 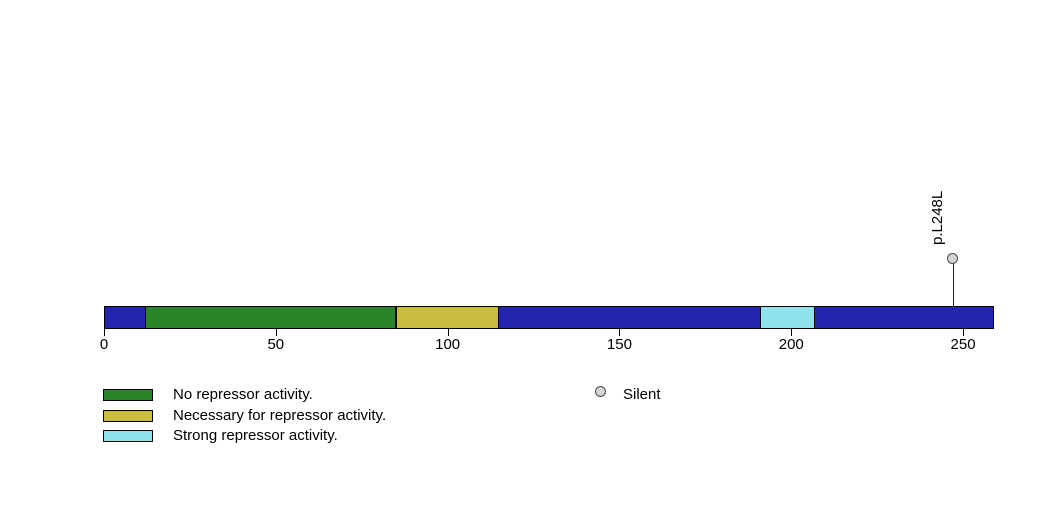 What do you see at coordinates (276, 344) in the screenshot?
I see `x-axis-tick-label: 50` at bounding box center [276, 344].